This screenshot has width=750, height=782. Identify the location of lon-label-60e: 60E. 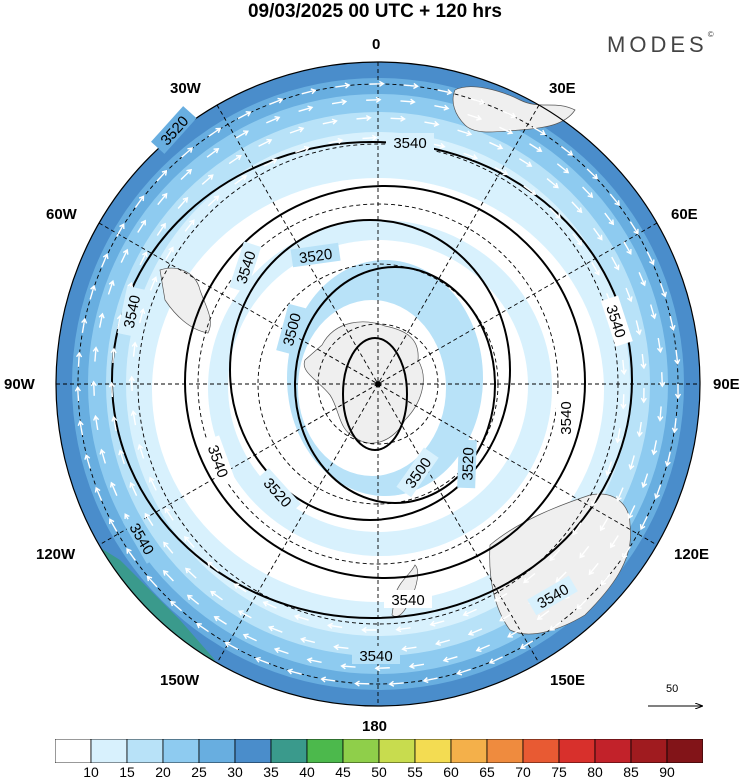
(684, 214).